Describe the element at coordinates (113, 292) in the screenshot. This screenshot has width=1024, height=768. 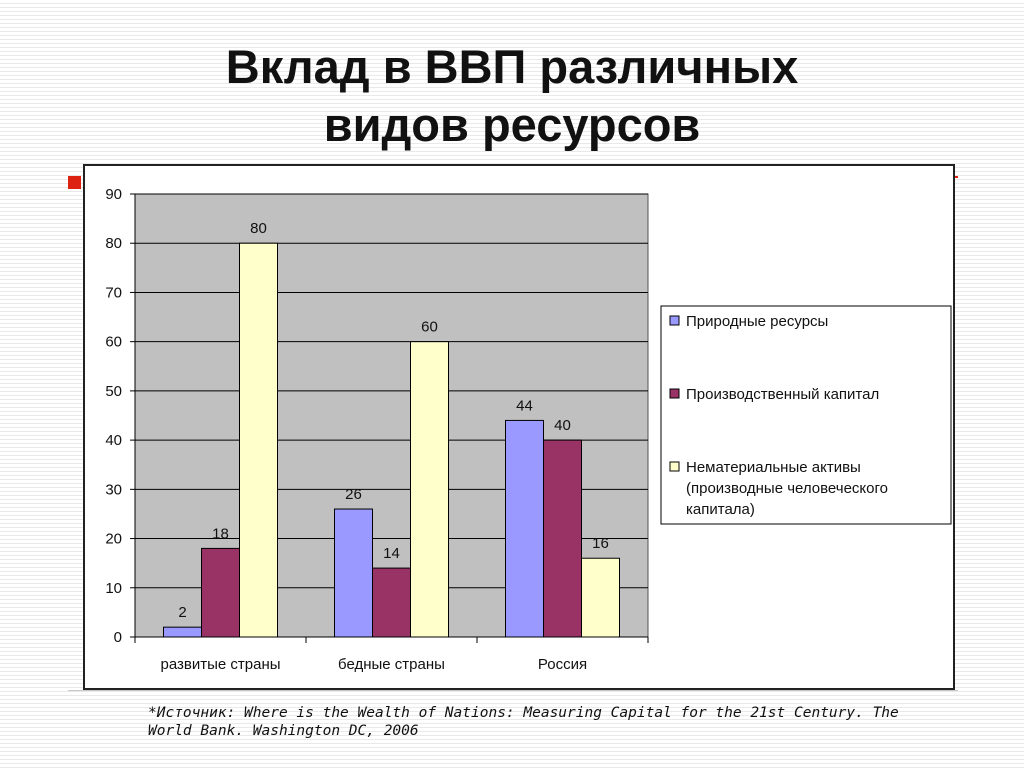
I see `y-tick-label: 70` at that location.